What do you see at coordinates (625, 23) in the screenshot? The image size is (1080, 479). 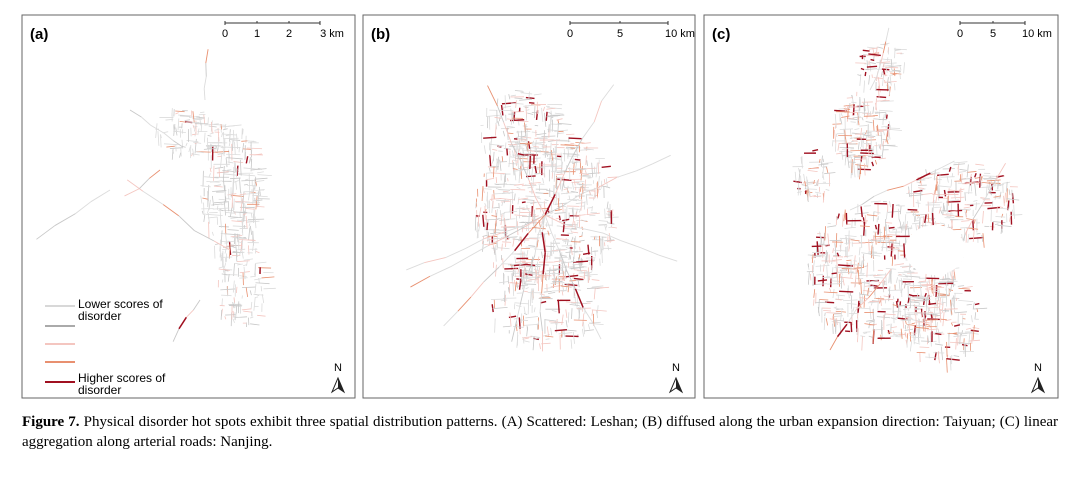 I see `scale-bars` at bounding box center [625, 23].